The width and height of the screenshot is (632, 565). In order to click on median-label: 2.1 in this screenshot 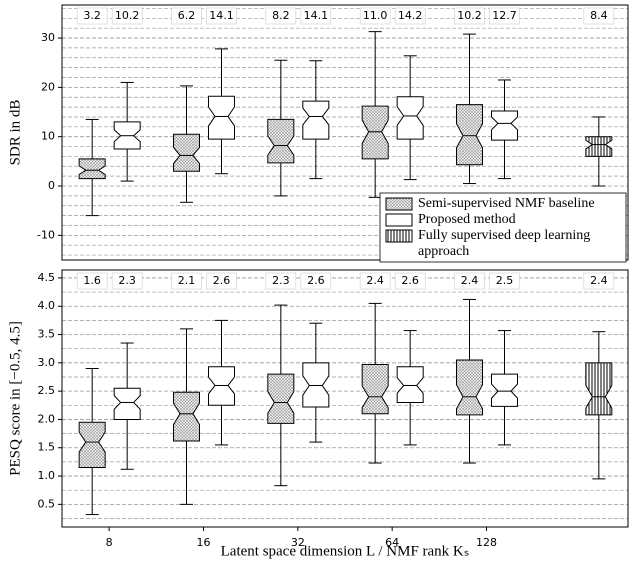, I will do `click(187, 280)`.